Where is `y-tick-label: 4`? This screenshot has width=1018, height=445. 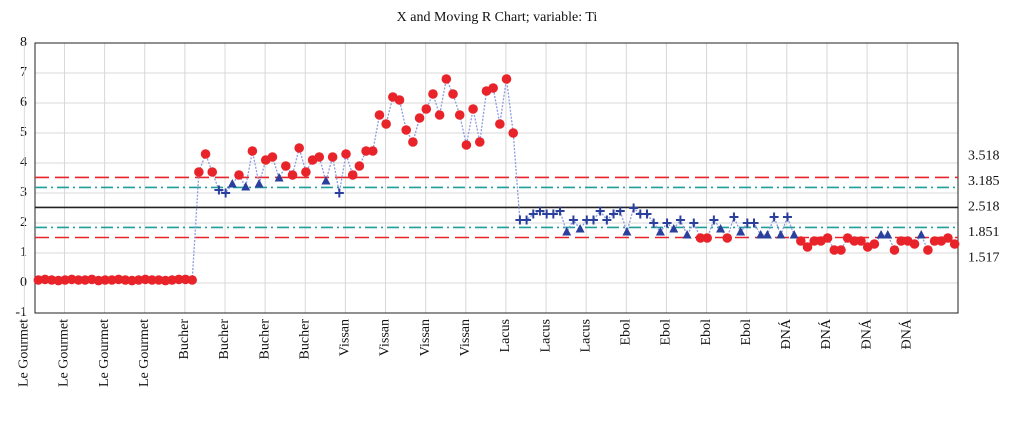 y-tick-label: 4 is located at coordinates (23, 162).